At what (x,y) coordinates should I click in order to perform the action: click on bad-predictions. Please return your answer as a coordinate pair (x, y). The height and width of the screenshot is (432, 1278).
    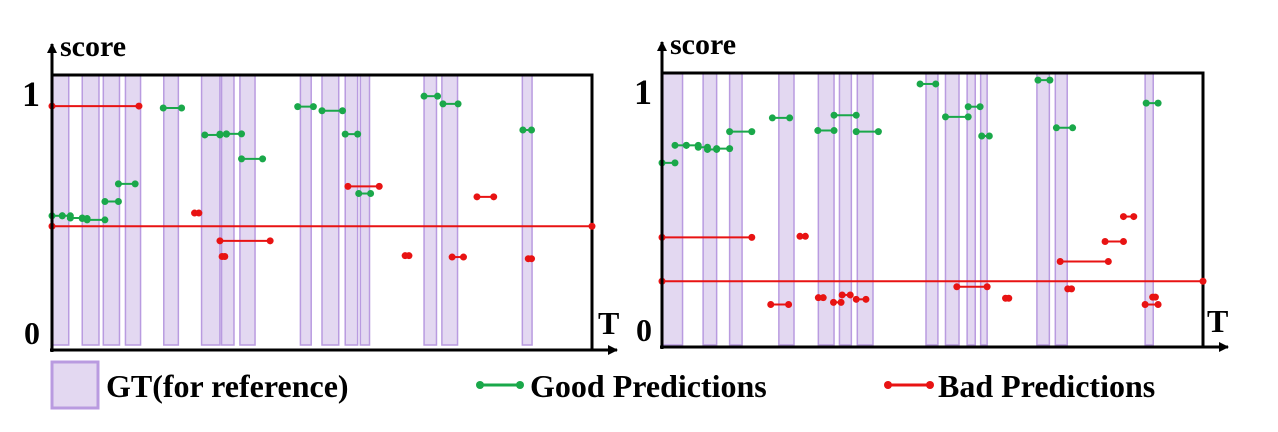
    Looking at the image, I should click on (932, 261).